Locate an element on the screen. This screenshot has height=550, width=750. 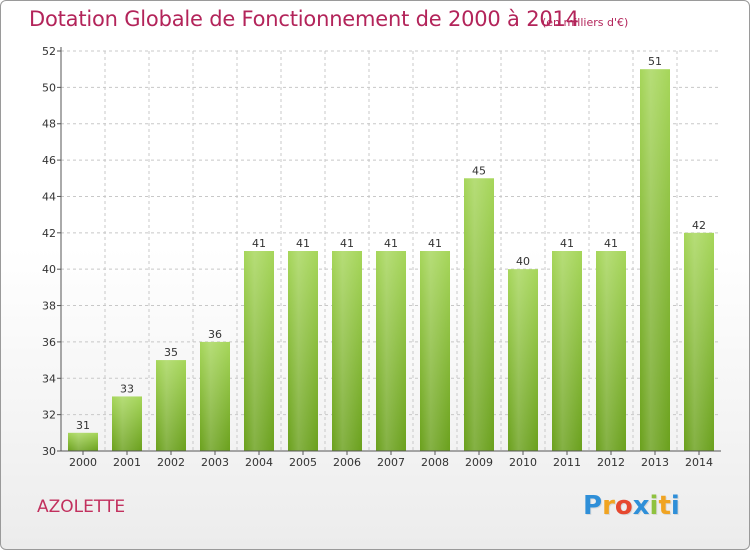
bar-value-label: 42 is located at coordinates (699, 225).